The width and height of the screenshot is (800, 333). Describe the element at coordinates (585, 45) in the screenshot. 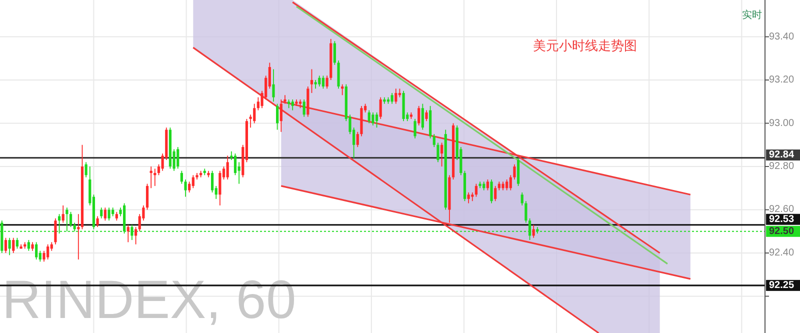

I see `title: 美元小时线走势图` at that location.